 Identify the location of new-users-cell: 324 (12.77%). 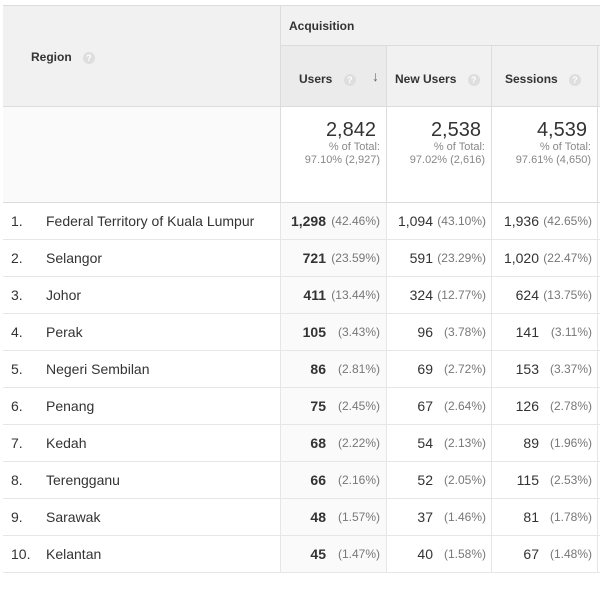
(438, 295).